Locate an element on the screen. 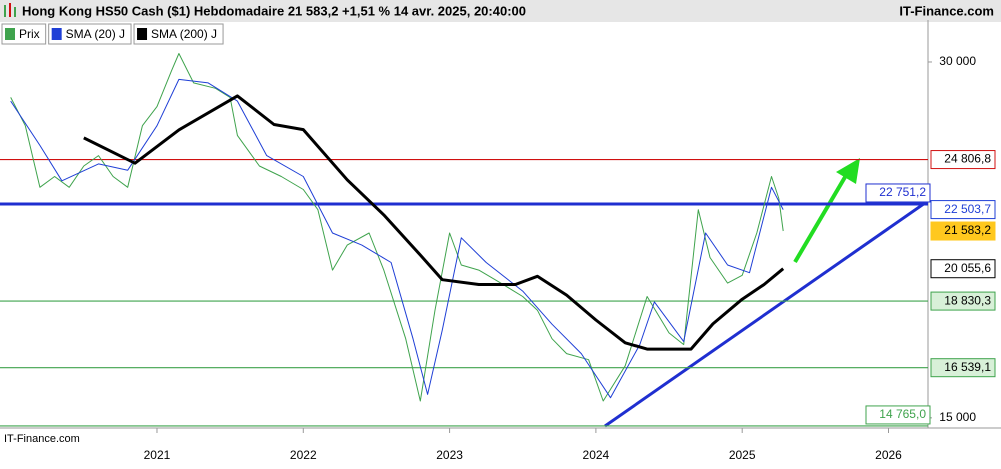  x-tick-label: 2023 is located at coordinates (449, 455).